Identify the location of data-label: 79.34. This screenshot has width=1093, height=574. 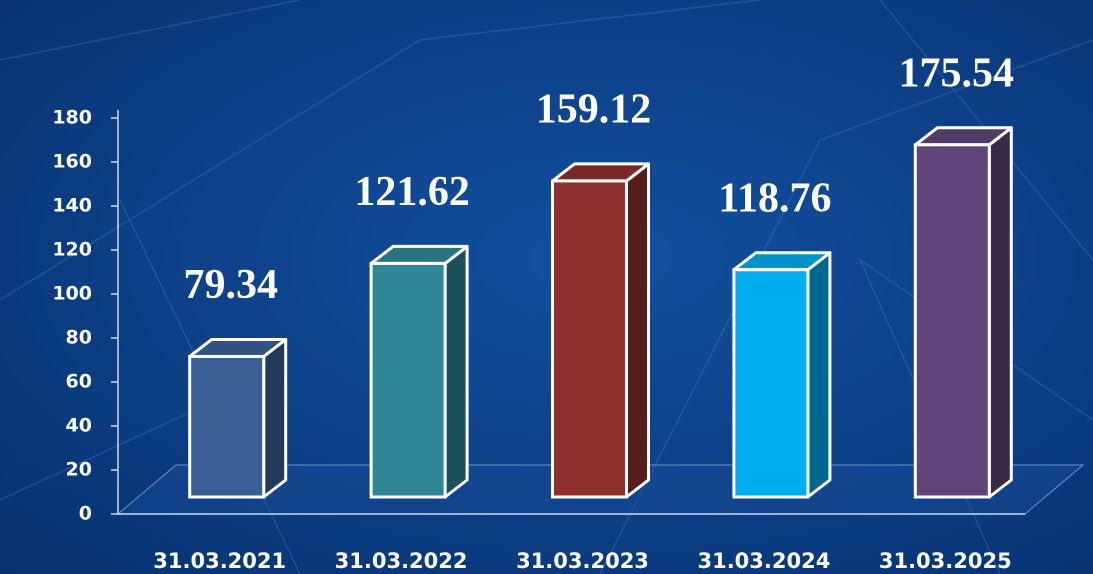
(230, 285).